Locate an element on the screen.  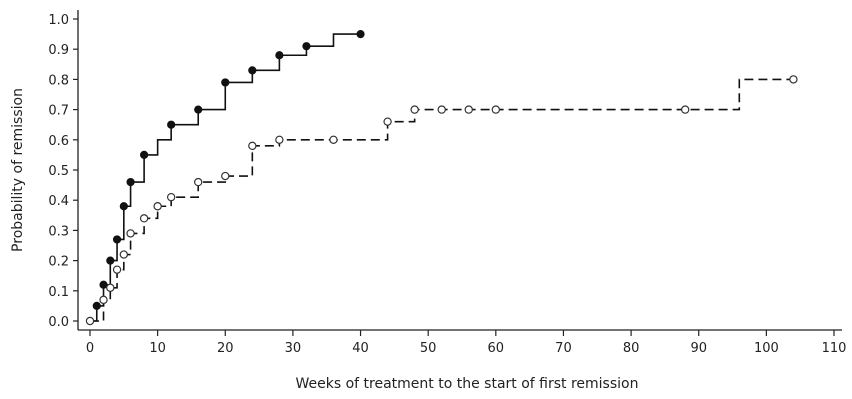
x-tick-label: 100 is located at coordinates (766, 348).